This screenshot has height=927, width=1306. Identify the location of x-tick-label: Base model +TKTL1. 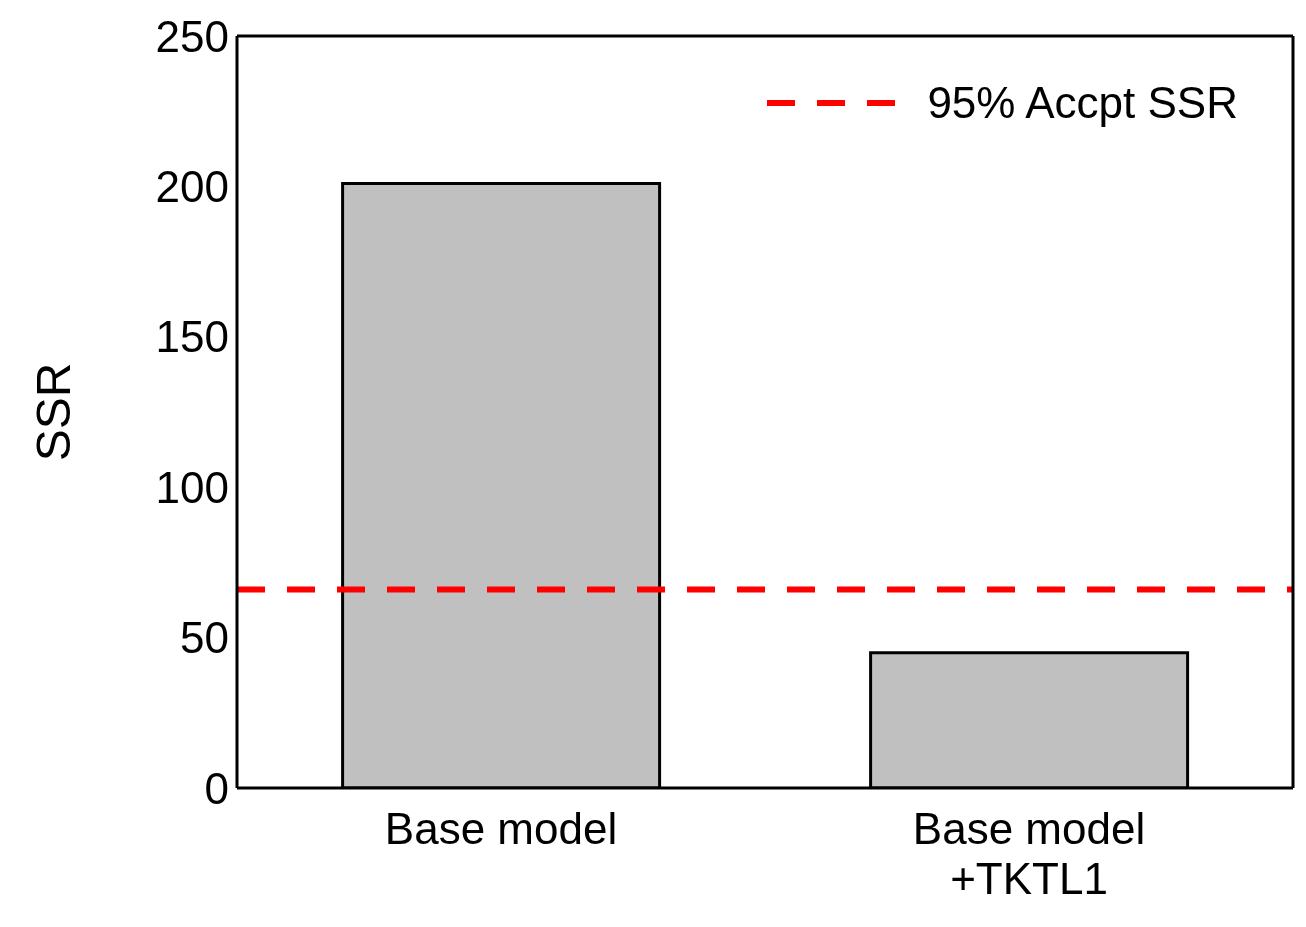
(1029, 853).